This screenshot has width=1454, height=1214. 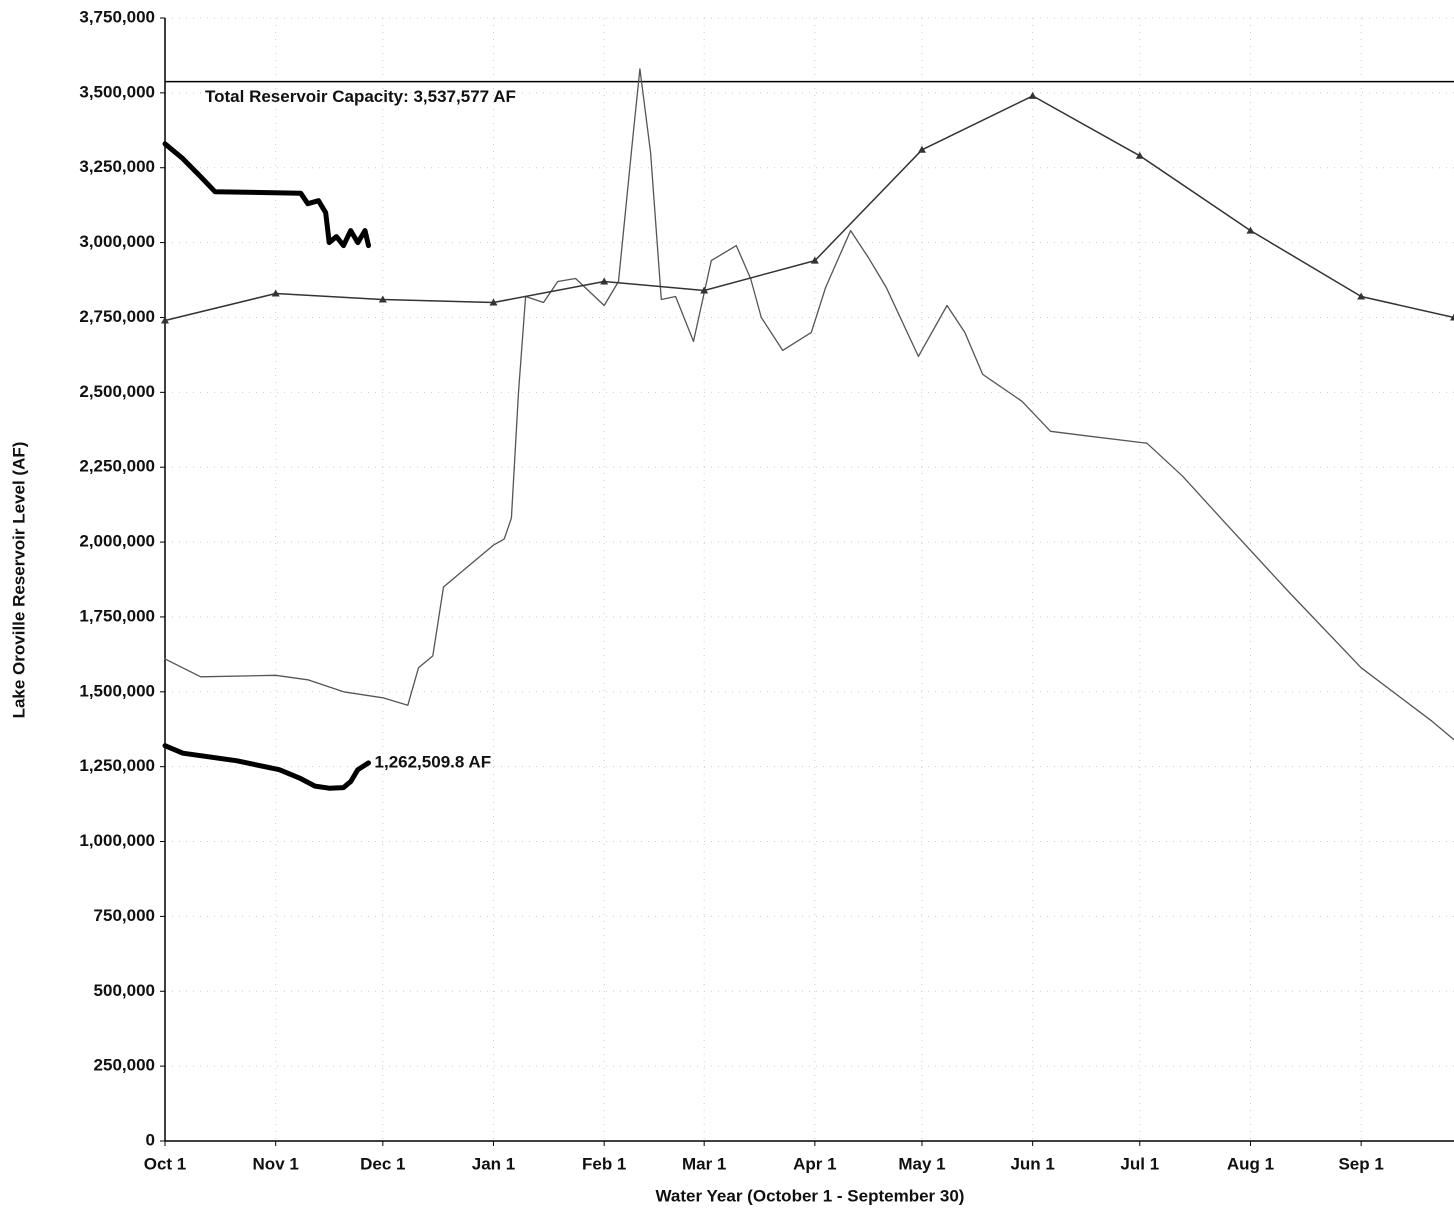 I want to click on y-tick-label: 3,250,000, so click(x=117, y=166).